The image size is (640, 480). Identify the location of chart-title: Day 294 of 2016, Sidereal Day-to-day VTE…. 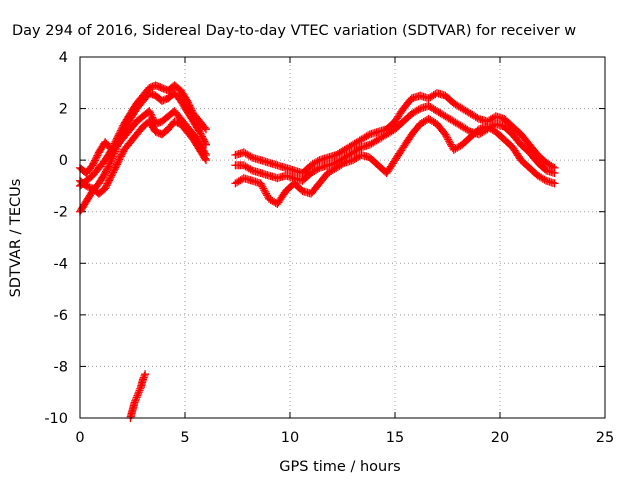
(294, 31).